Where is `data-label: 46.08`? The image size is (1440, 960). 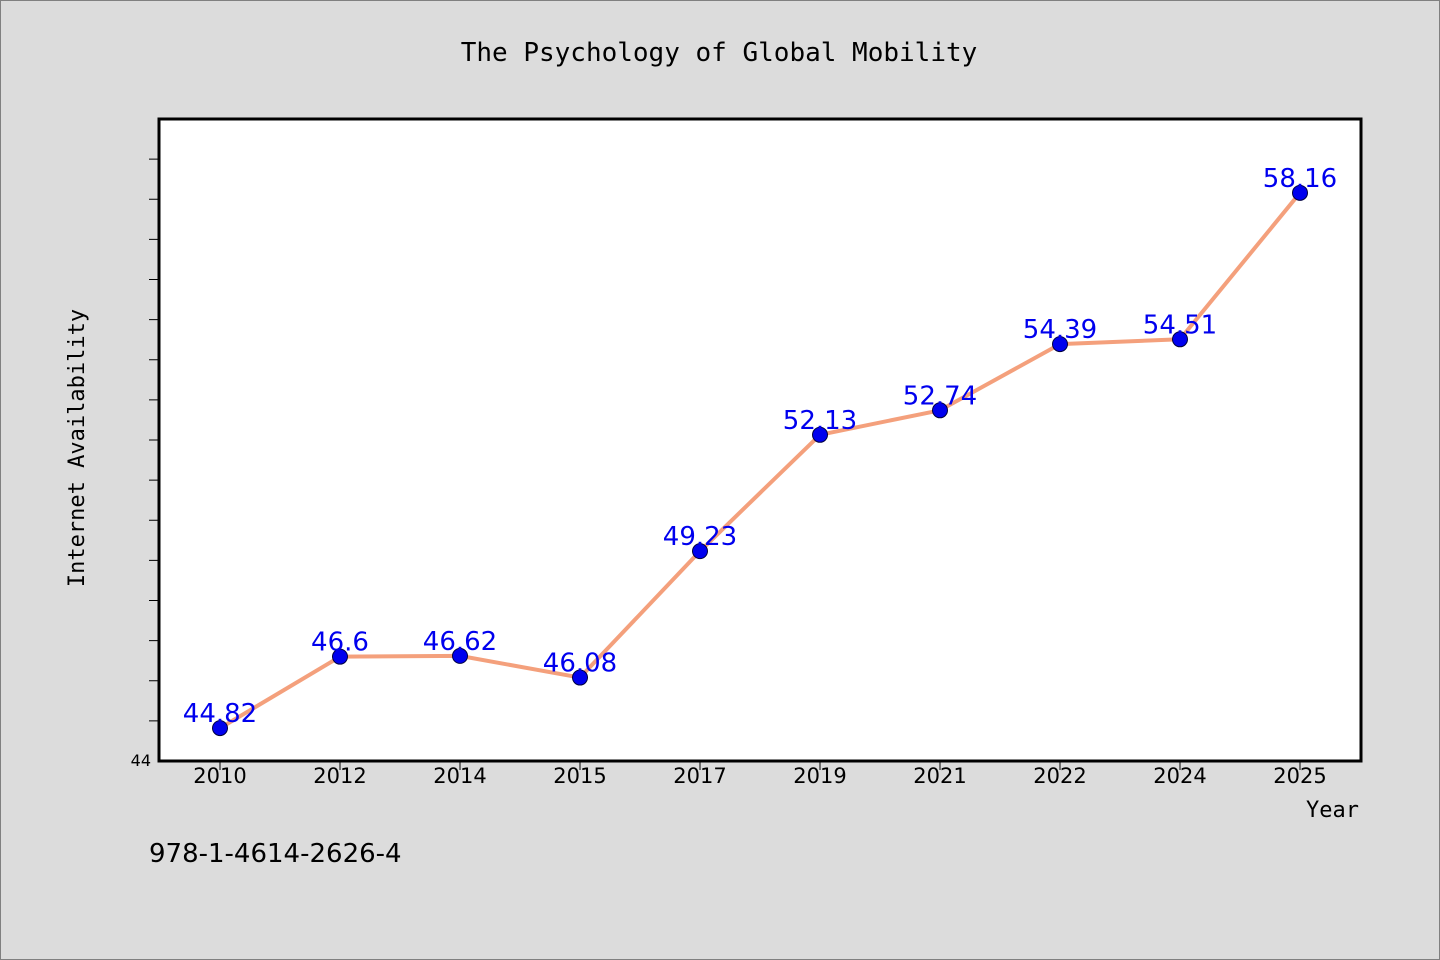 data-label: 46.08 is located at coordinates (580, 664).